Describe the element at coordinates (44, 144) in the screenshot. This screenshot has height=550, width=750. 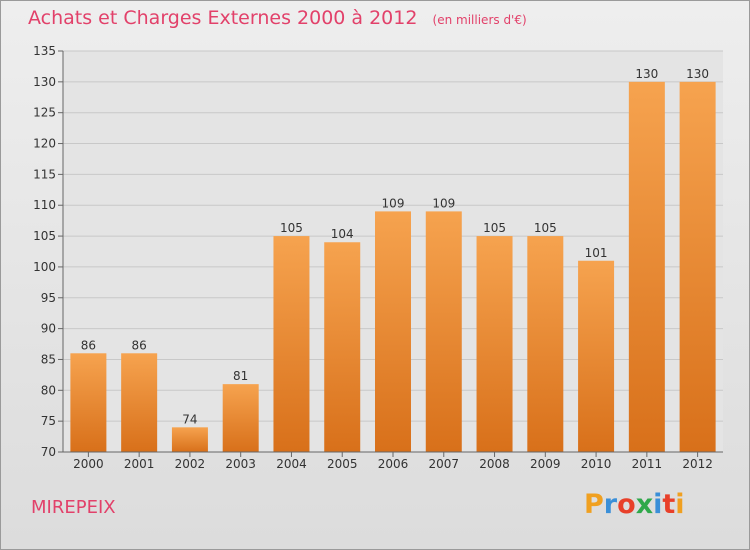
I see `y-tick-label: 120` at that location.